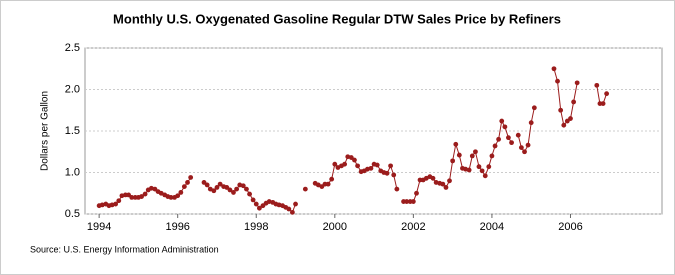  I want to click on y-tick-label: 1.5, so click(72, 131).